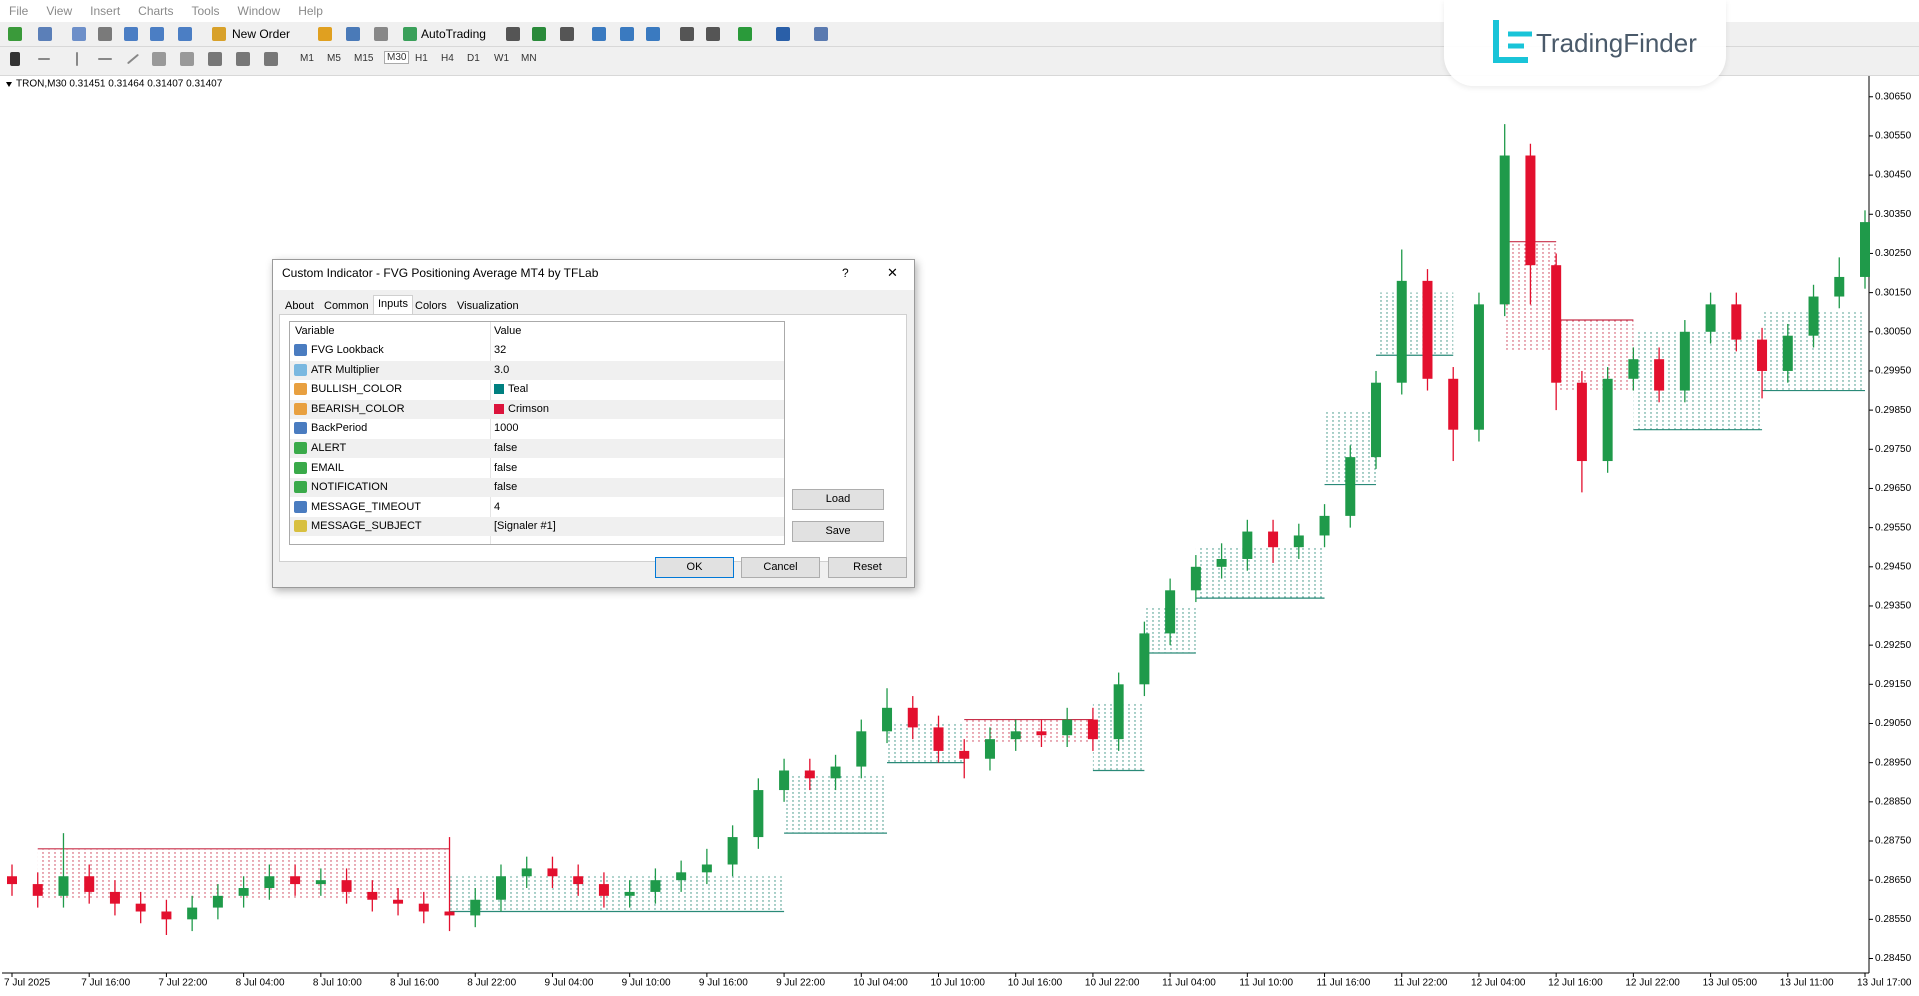 This screenshot has height=996, width=1919. Describe the element at coordinates (959, 11) in the screenshot. I see `menu-bar: File View Insert Charts Tools Window Help` at that location.